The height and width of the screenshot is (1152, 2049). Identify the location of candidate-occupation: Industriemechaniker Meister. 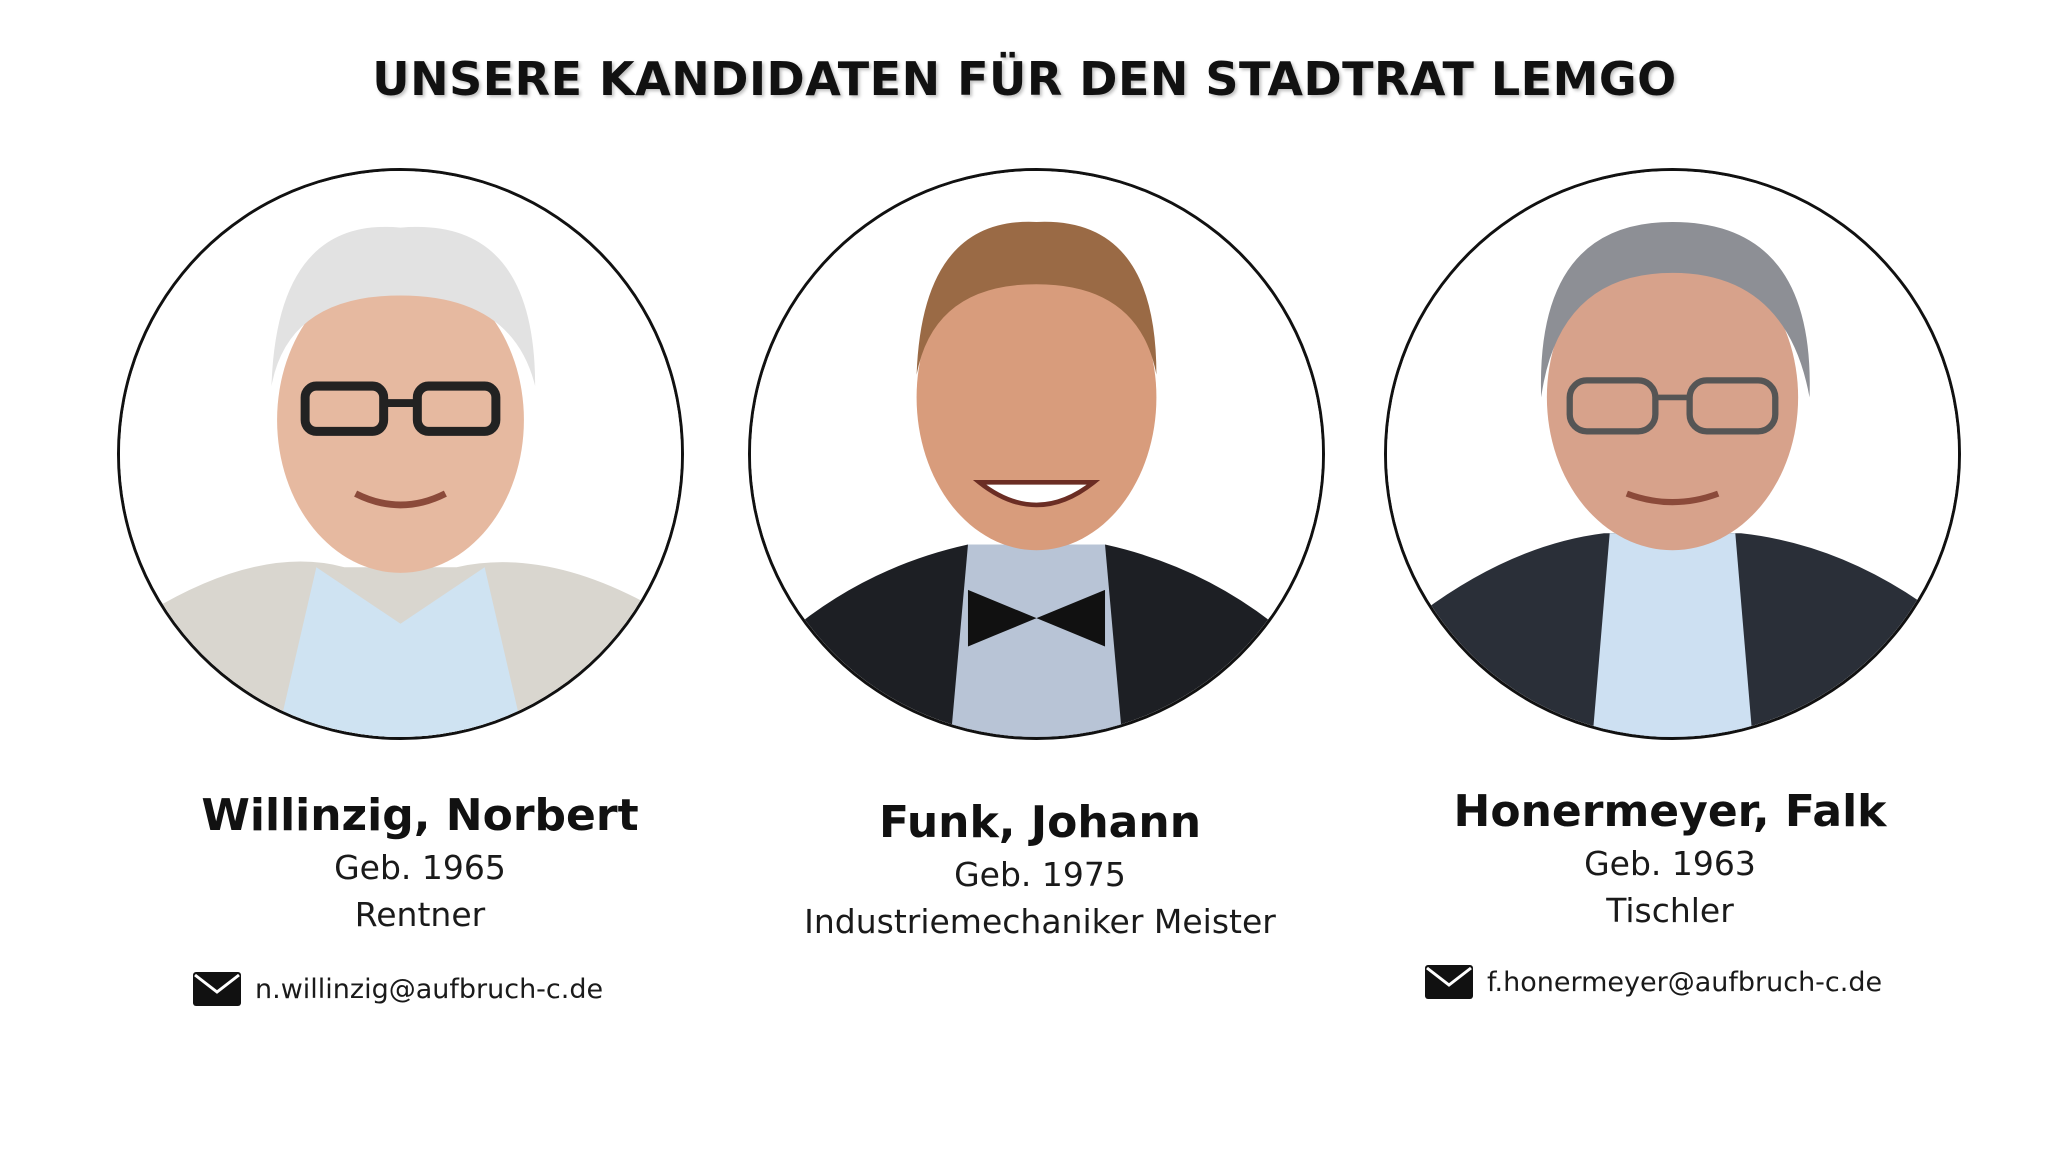
(1040, 921).